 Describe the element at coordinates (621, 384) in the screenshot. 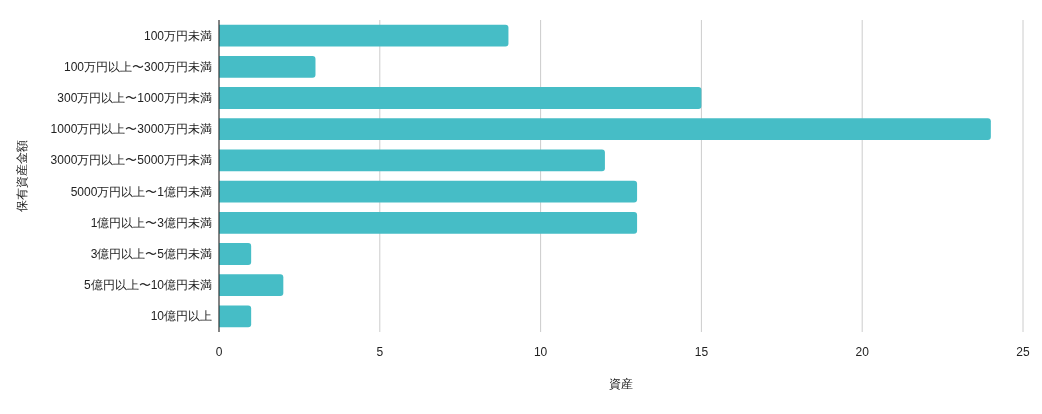

I see `x-axis-title: 資産` at that location.